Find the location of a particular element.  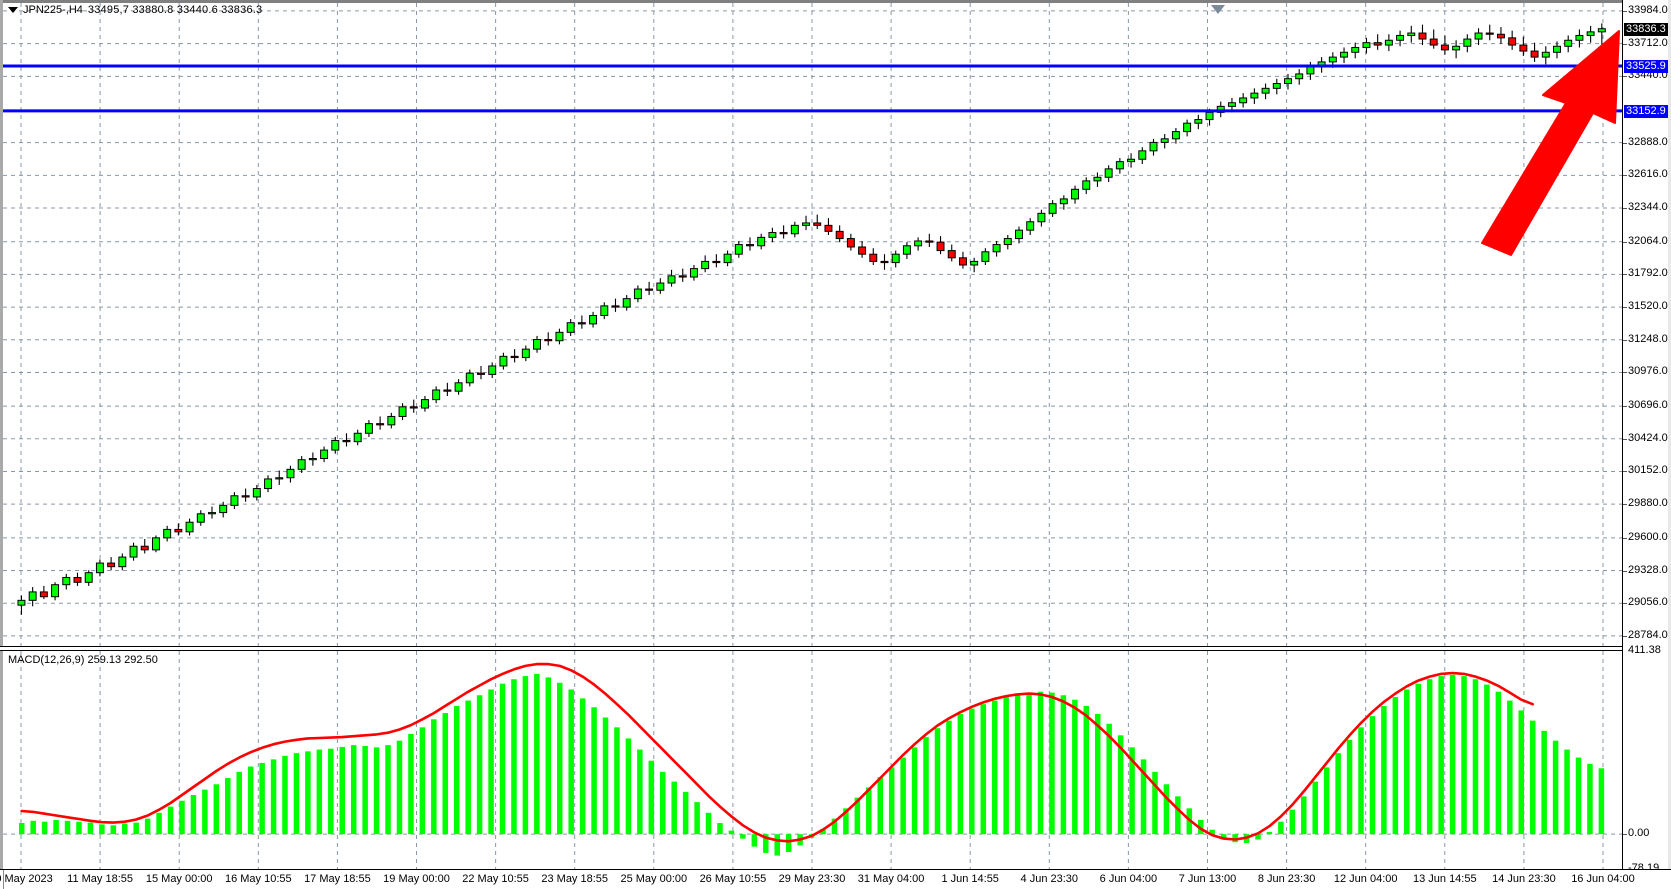

time-axis-label: 11 May 18:55 is located at coordinates (100, 879).